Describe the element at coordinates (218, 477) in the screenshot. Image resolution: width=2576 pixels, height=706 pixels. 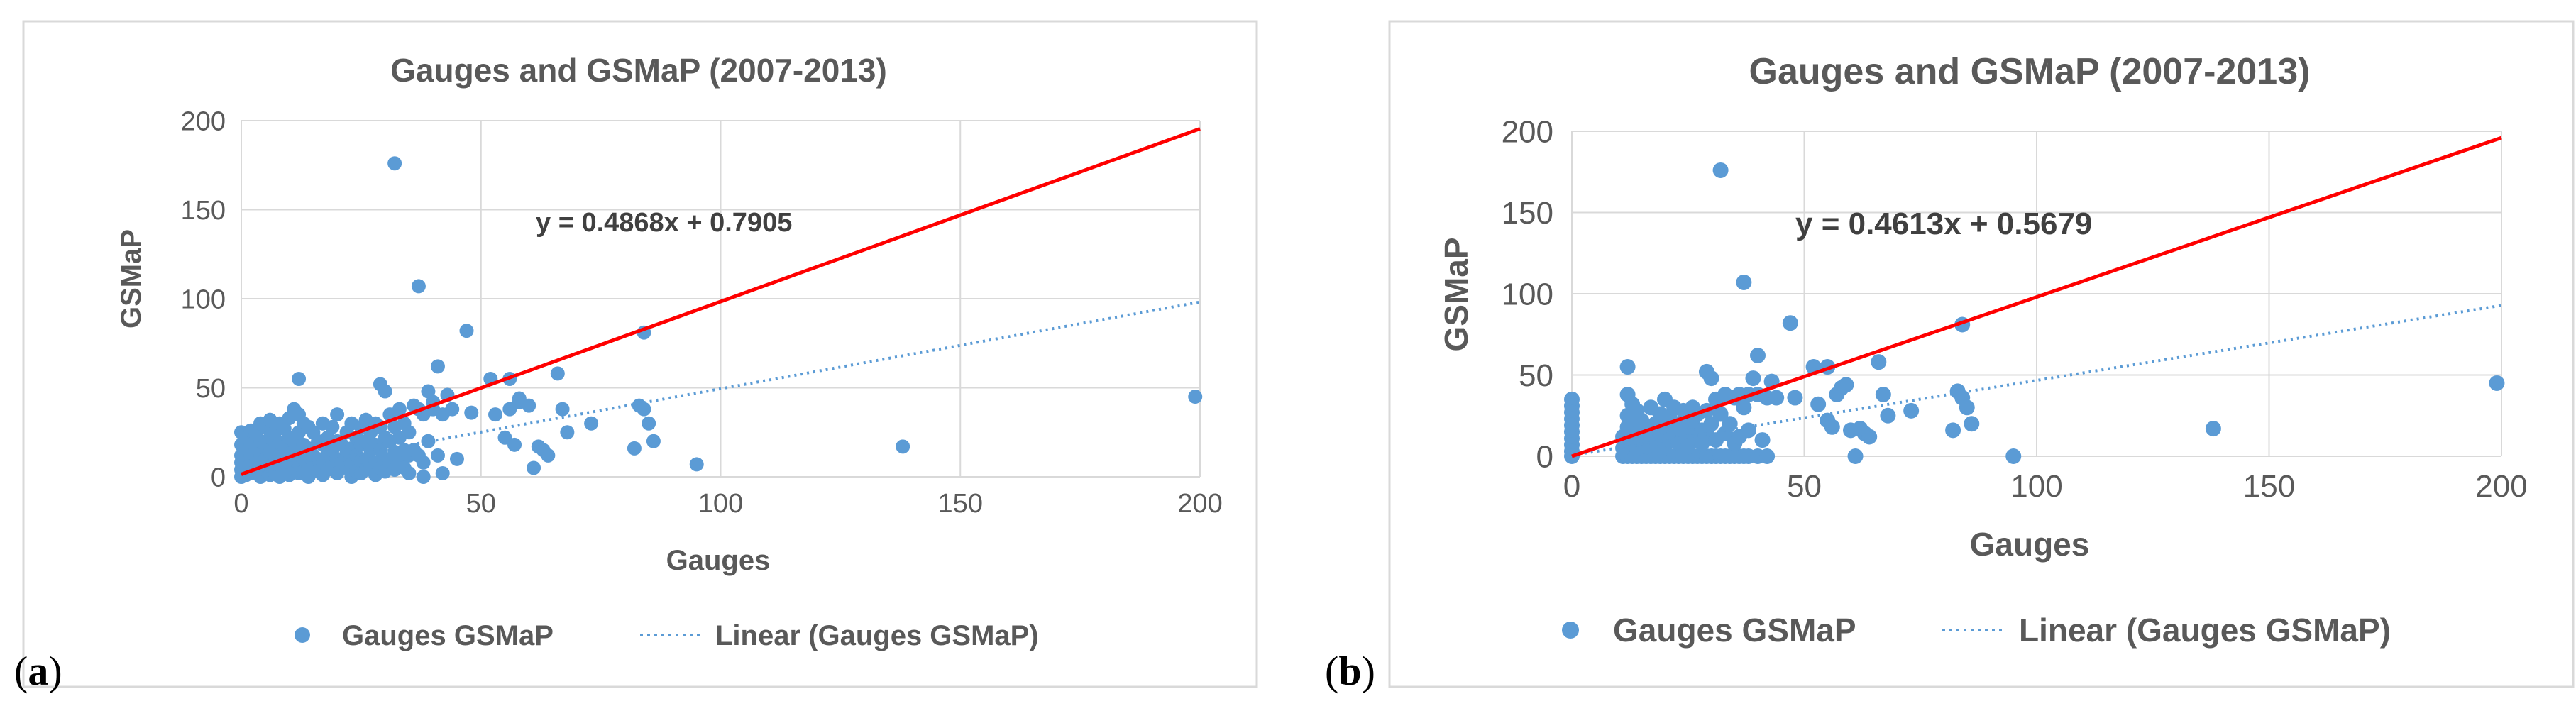
I see `y-tick-label-a-0: 0` at that location.